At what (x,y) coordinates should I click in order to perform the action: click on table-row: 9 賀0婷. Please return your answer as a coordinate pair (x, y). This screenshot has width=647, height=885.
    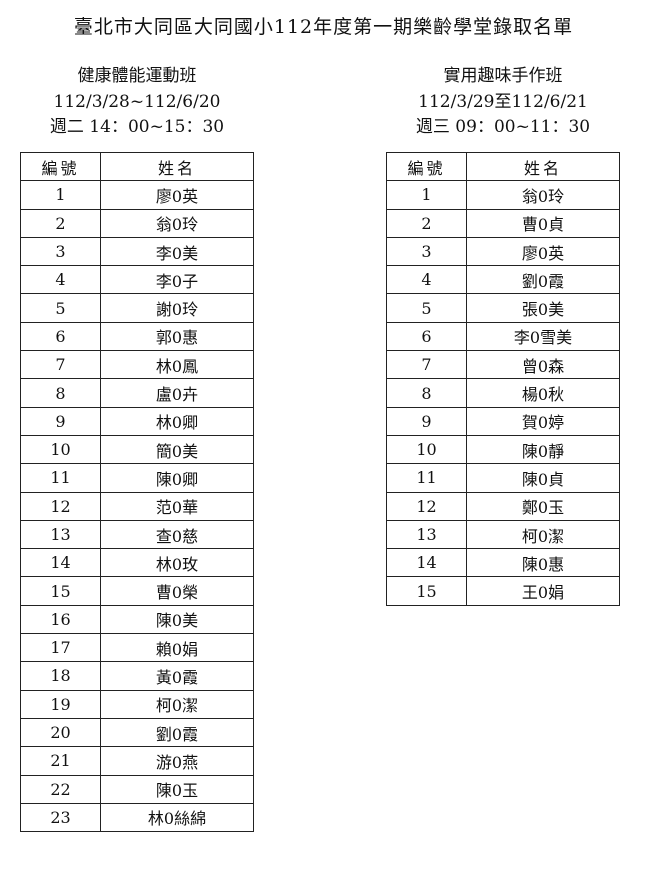
    Looking at the image, I should click on (503, 421).